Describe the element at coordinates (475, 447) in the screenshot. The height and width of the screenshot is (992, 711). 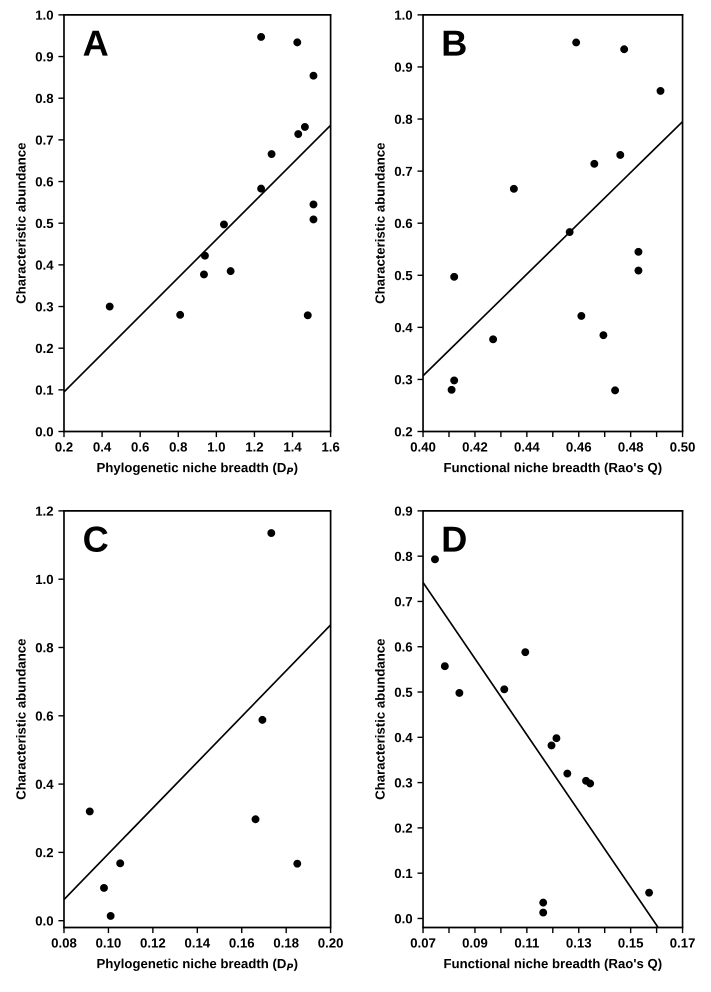
I see `x-tick-label: 0.42` at that location.